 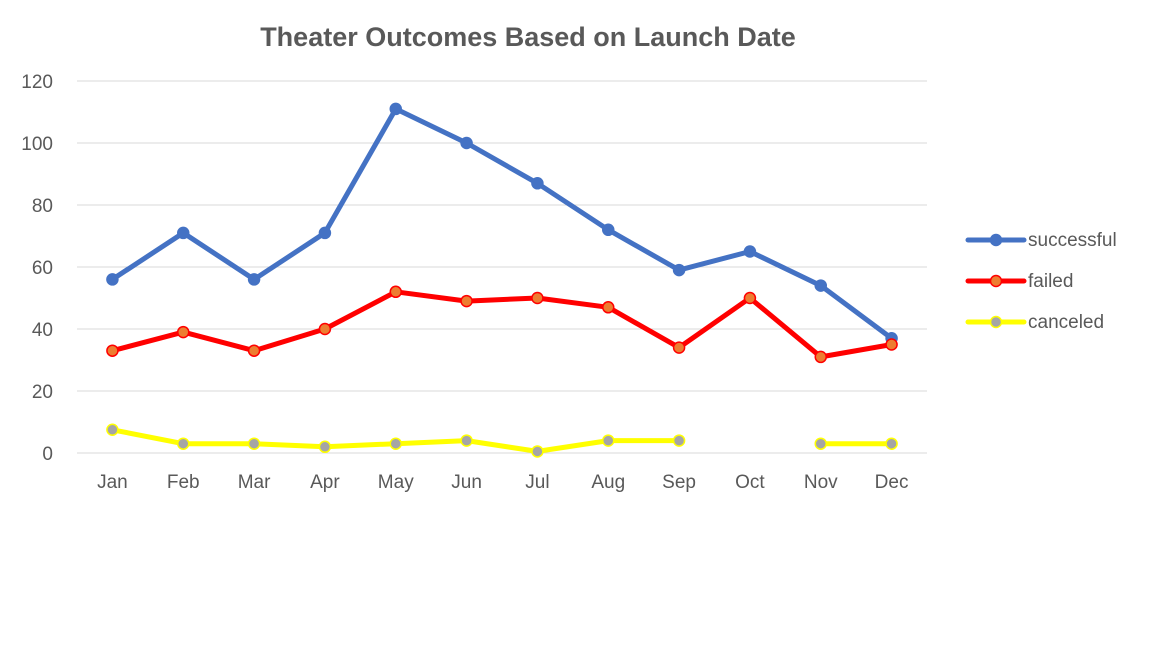 I want to click on y-tick-label: 40, so click(x=42, y=330).